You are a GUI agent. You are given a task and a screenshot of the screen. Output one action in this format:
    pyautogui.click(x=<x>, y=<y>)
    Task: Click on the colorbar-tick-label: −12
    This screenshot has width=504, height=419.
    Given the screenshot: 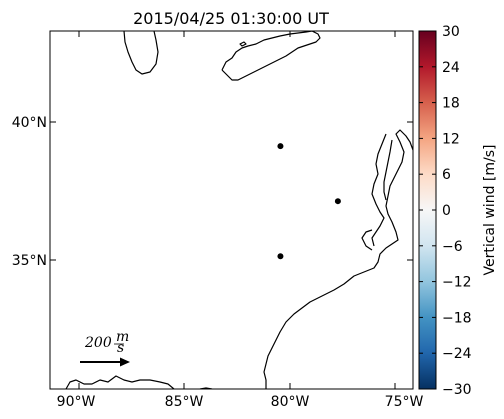 What is the action you would take?
    pyautogui.click(x=457, y=283)
    